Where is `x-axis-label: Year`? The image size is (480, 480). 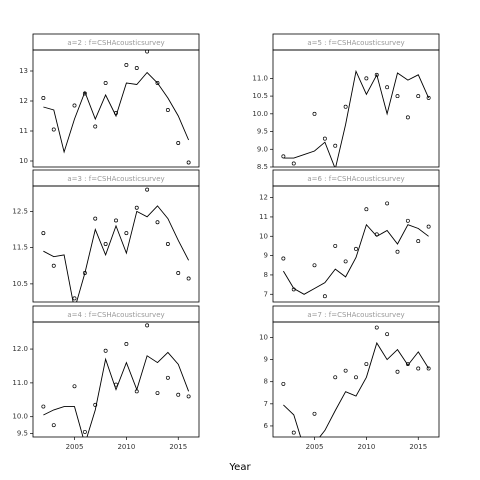 x-axis-label: Year is located at coordinates (239, 467).